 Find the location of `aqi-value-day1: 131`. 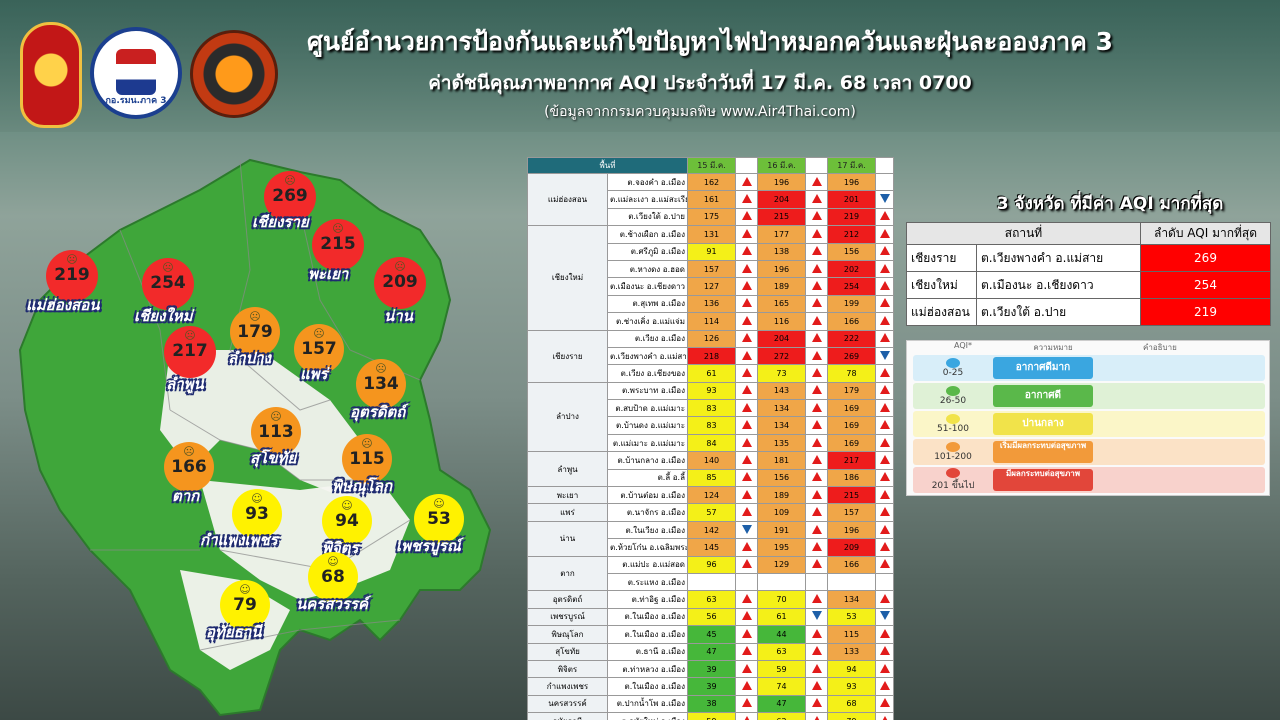

aqi-value-day1: 131 is located at coordinates (711, 234).